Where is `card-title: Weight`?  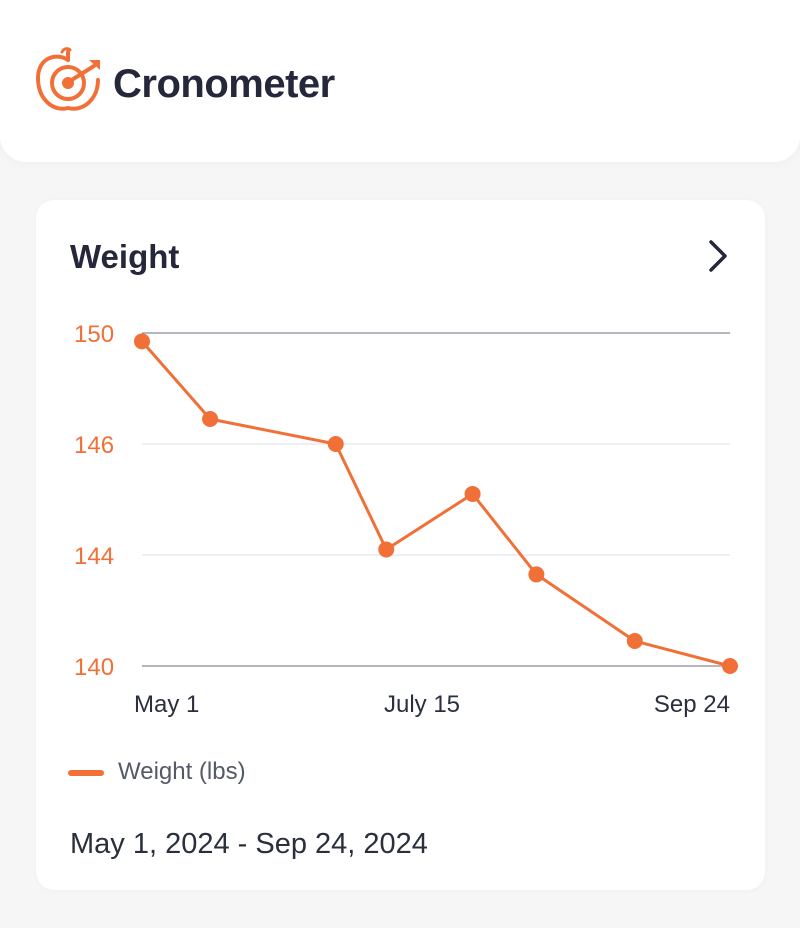 card-title: Weight is located at coordinates (125, 256).